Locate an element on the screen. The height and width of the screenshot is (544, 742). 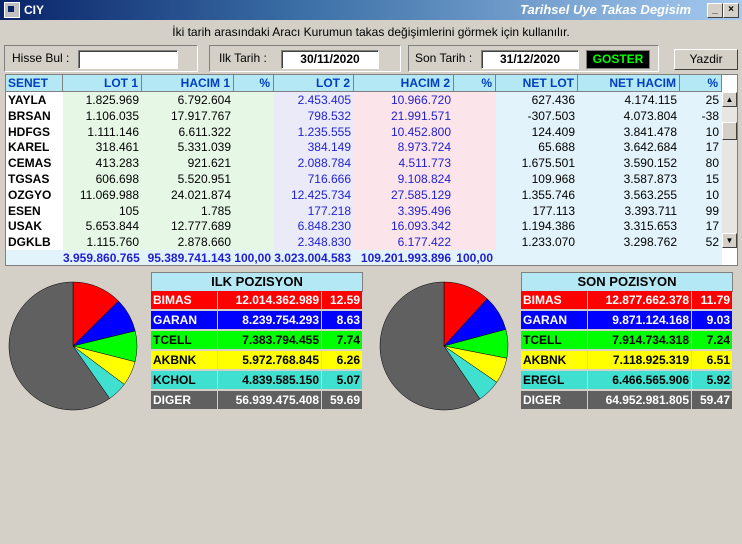
position-row: AKBNK 7.118.925.319 6.51 is located at coordinates (627, 360).